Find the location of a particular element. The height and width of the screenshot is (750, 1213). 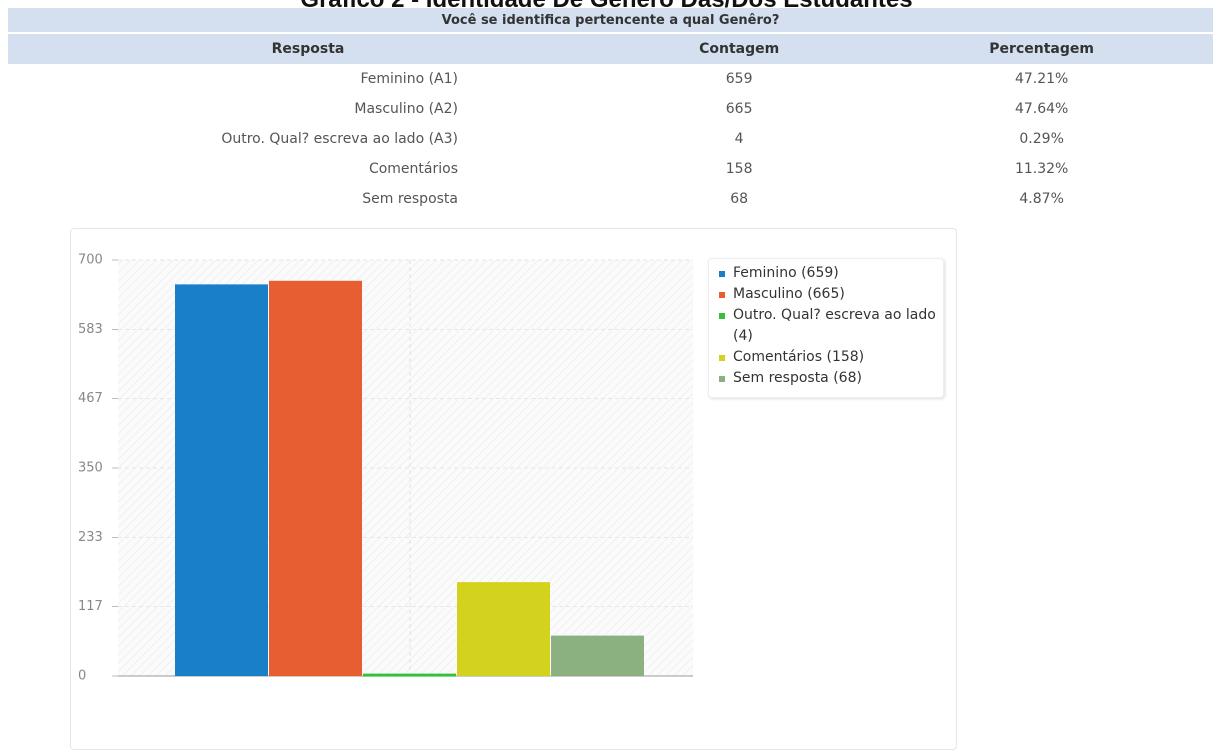

cell: Comentários is located at coordinates (413, 169).